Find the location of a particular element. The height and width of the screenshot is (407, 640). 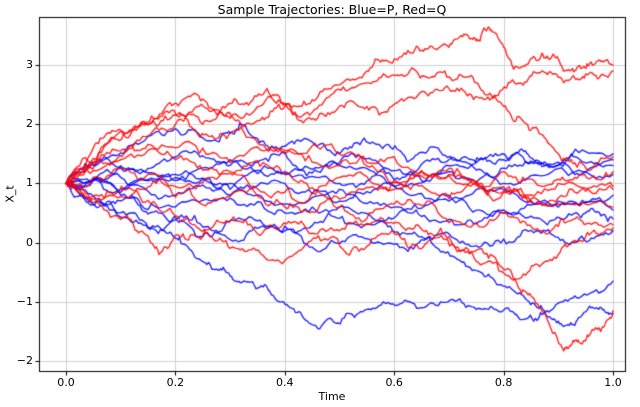

y-tick-label: 0 is located at coordinates (29, 242).